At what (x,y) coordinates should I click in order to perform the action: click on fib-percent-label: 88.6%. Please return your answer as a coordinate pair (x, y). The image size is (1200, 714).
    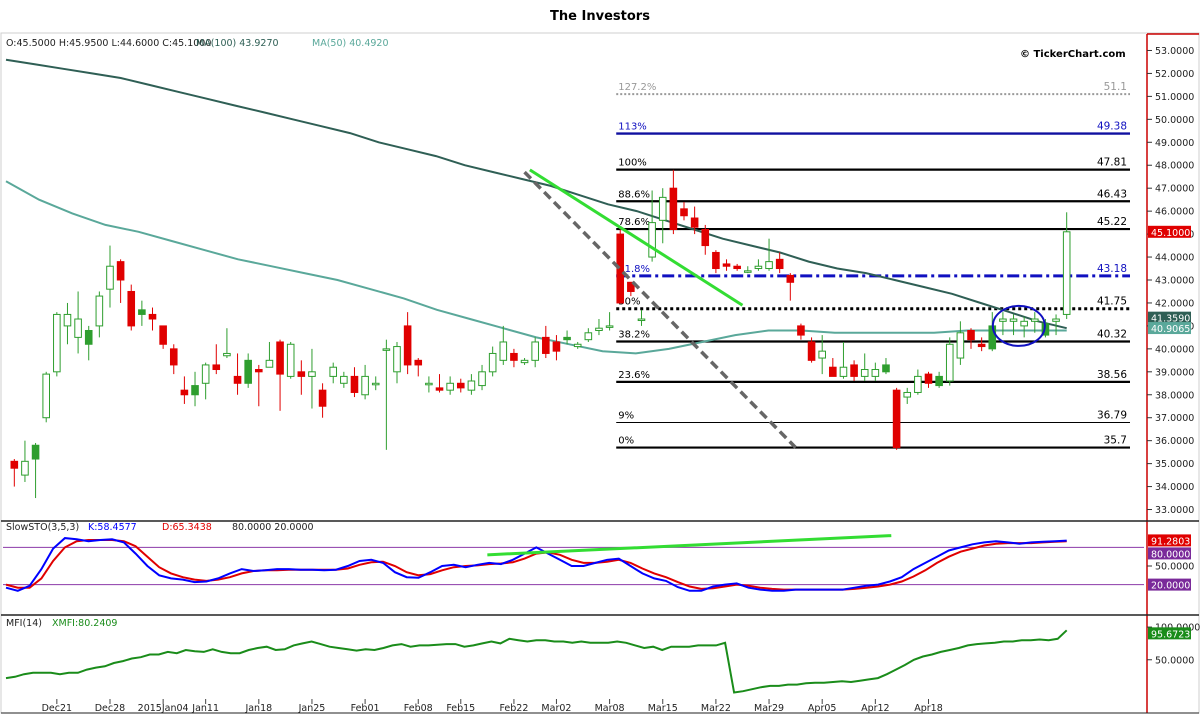
    Looking at the image, I should click on (634, 194).